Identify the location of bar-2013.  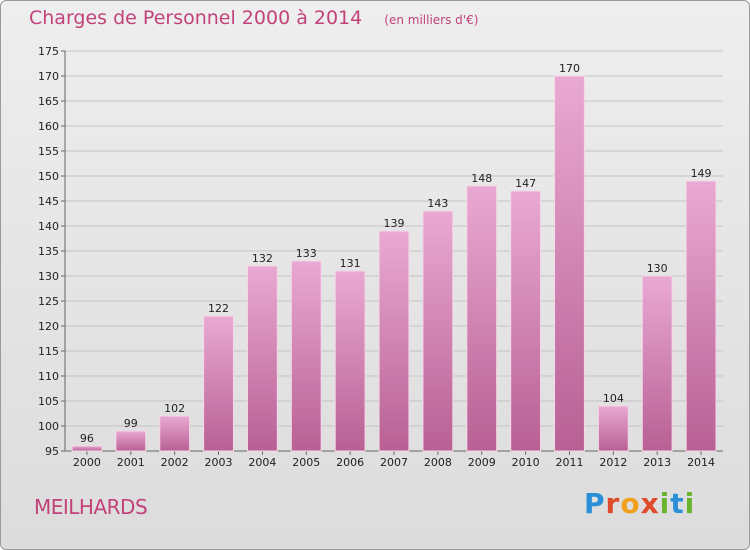
(657, 363).